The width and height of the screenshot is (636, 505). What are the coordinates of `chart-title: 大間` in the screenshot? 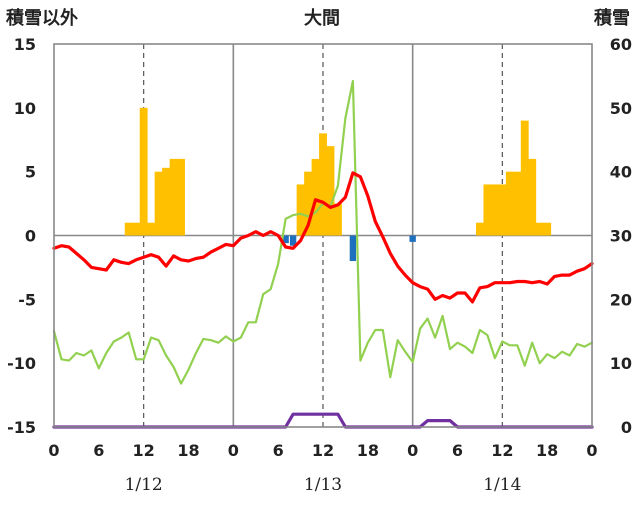 It's located at (322, 18).